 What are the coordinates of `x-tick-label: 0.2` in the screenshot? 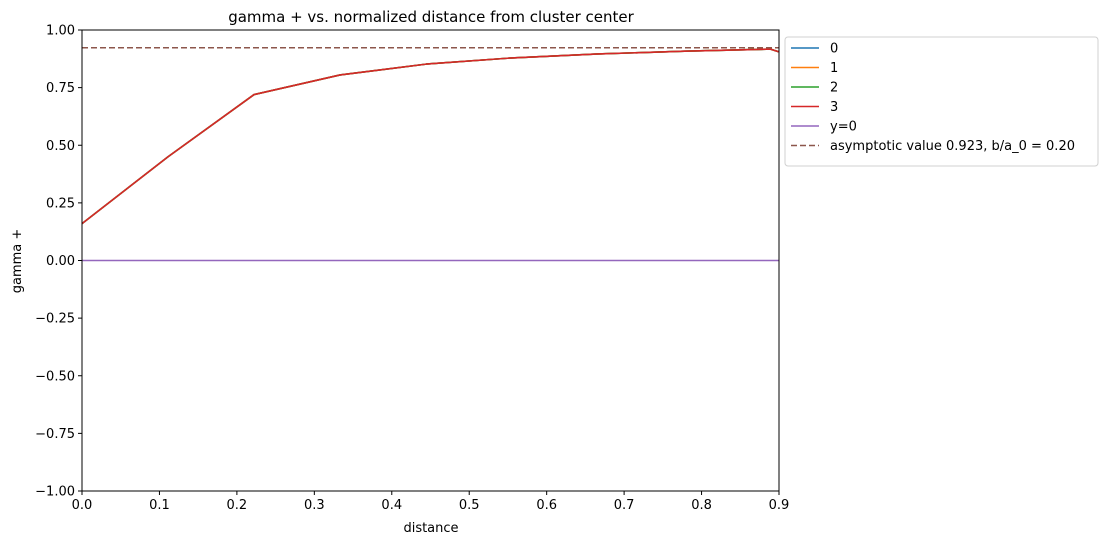 It's located at (237, 505).